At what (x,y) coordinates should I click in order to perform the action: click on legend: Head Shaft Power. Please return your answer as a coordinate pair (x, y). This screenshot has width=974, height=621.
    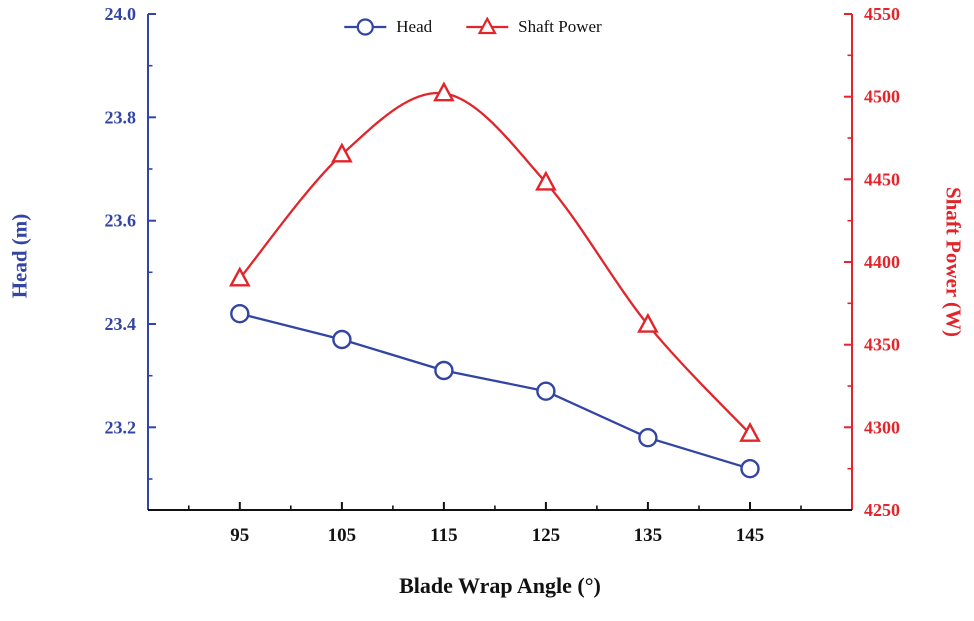
    Looking at the image, I should click on (472, 27).